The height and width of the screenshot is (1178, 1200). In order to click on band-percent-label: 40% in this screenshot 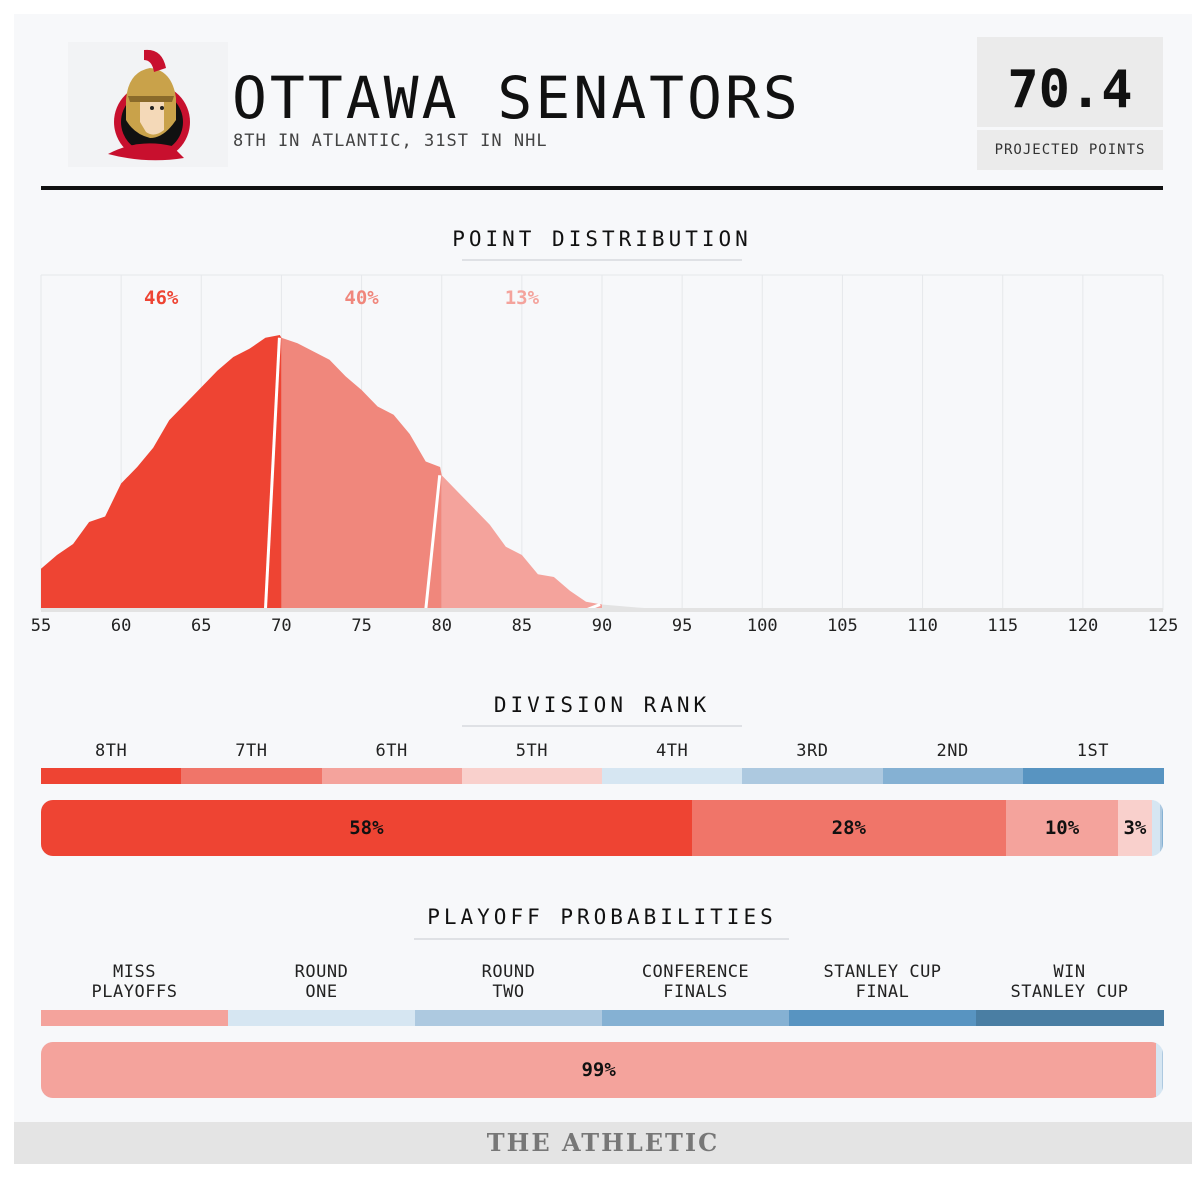, I will do `click(361, 298)`.